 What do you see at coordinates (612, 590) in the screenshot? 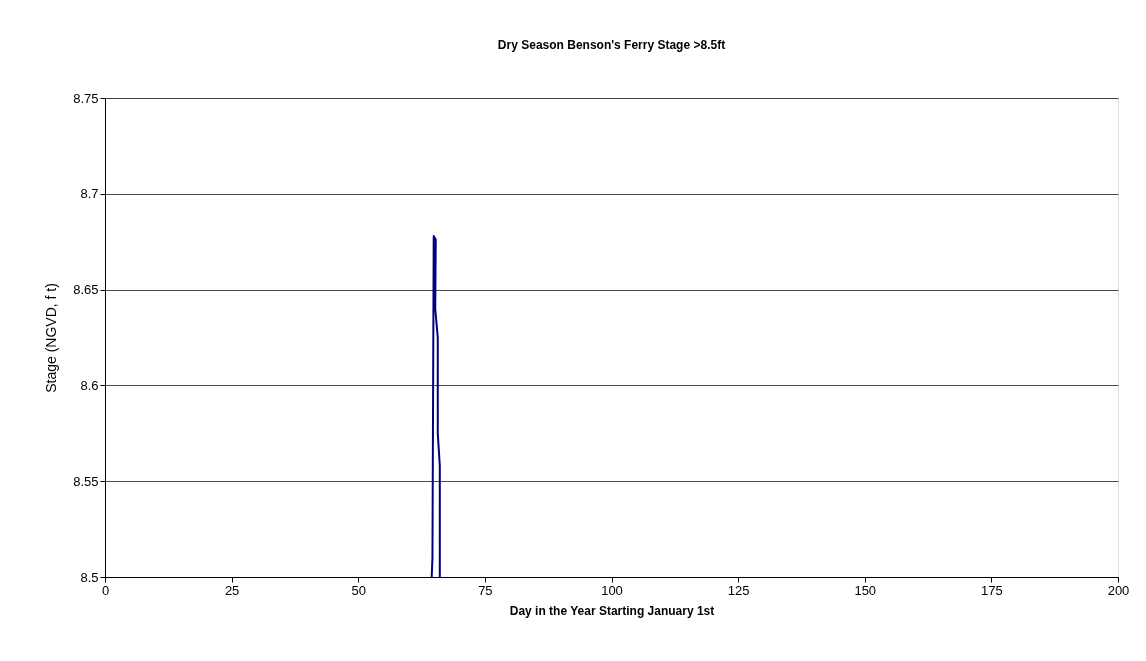
I see `x-tick-label: 100` at bounding box center [612, 590].